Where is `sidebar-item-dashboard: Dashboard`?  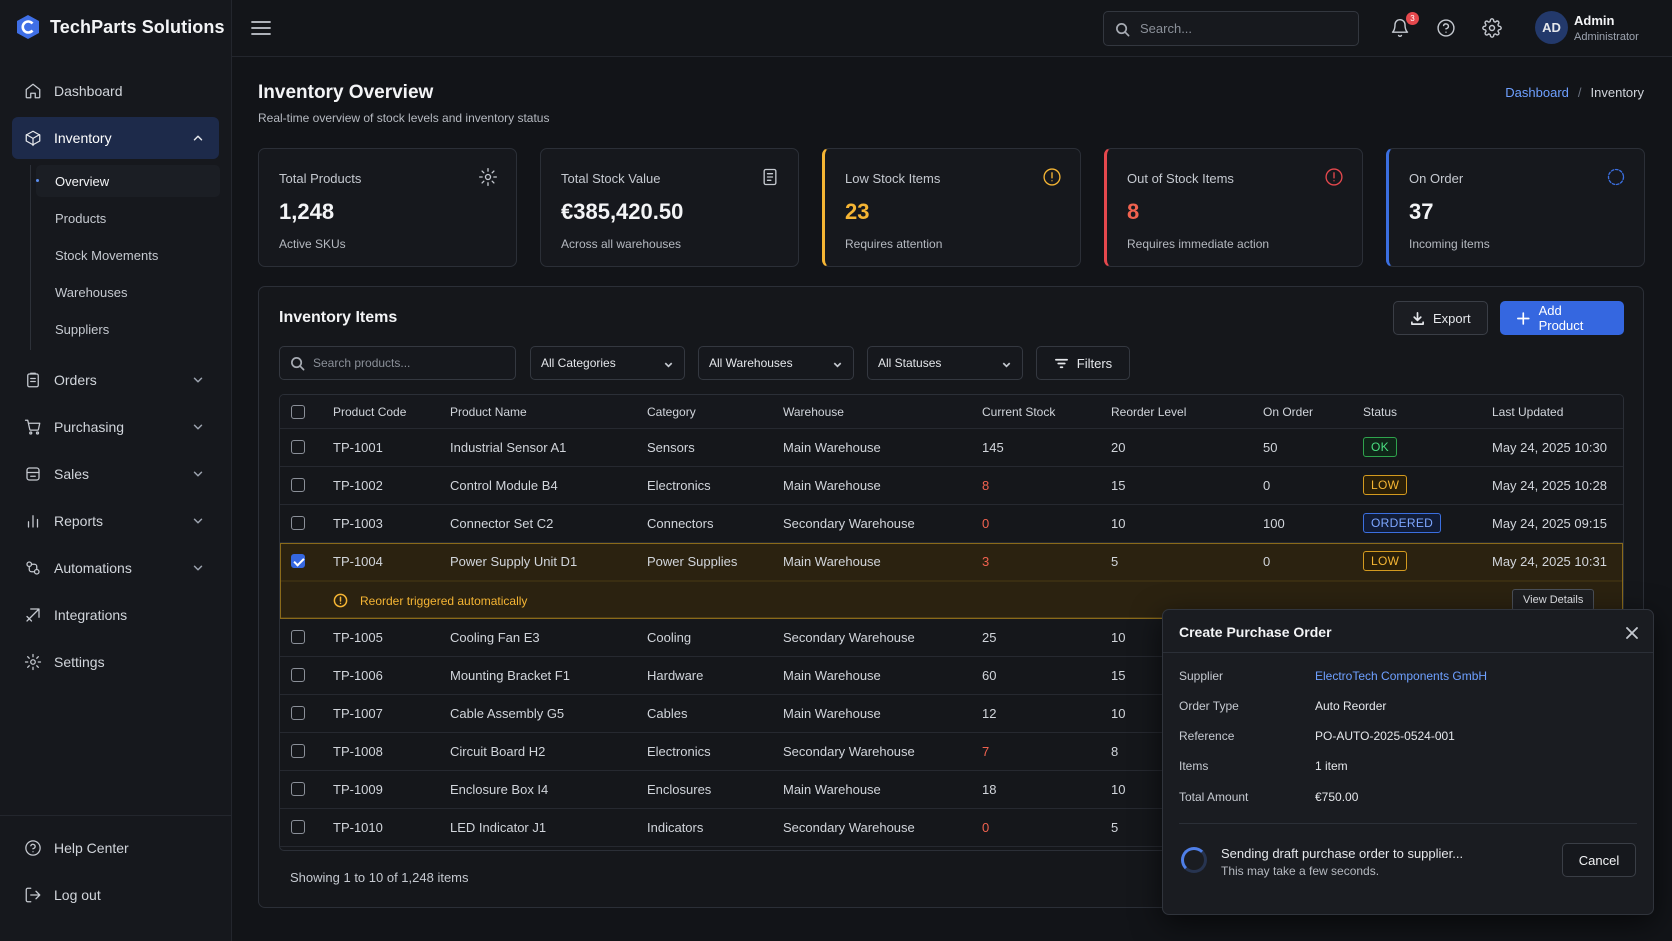
sidebar-item-dashboard: Dashboard is located at coordinates (115, 91).